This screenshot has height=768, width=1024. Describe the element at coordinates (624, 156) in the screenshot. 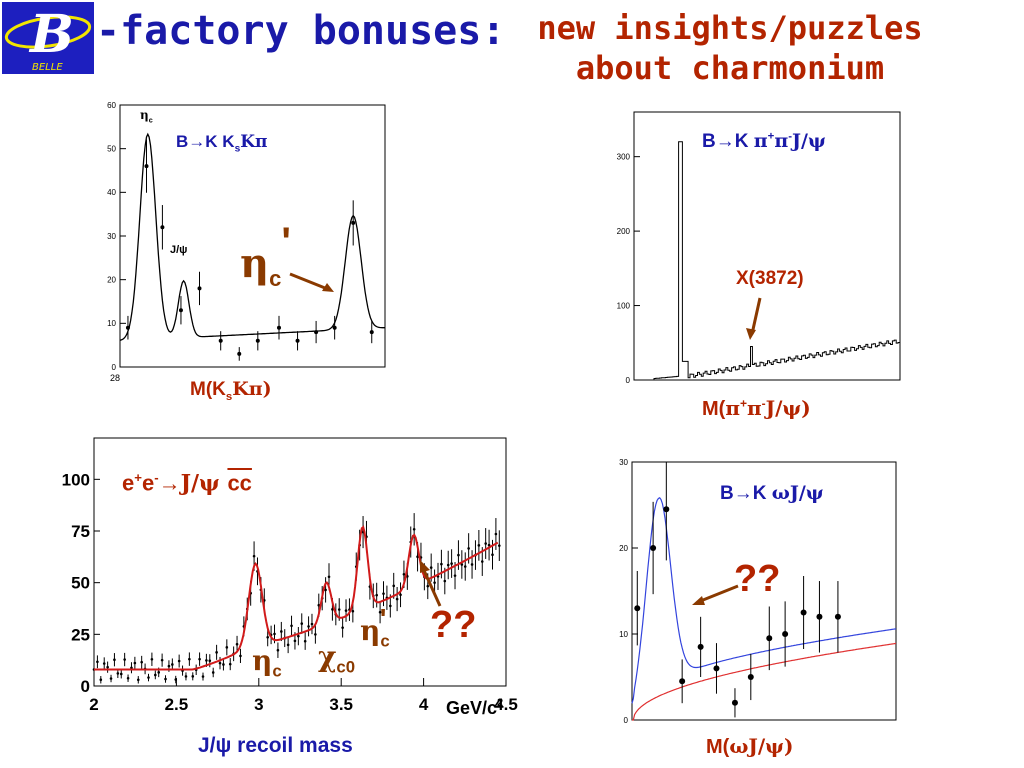

I see `ytick-label: 300` at that location.